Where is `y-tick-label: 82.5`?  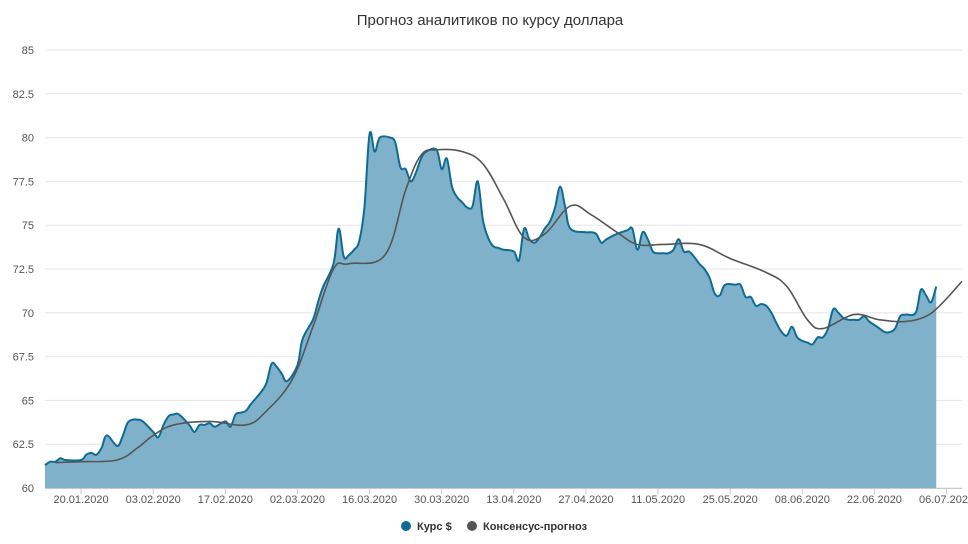 y-tick-label: 82.5 is located at coordinates (23, 95).